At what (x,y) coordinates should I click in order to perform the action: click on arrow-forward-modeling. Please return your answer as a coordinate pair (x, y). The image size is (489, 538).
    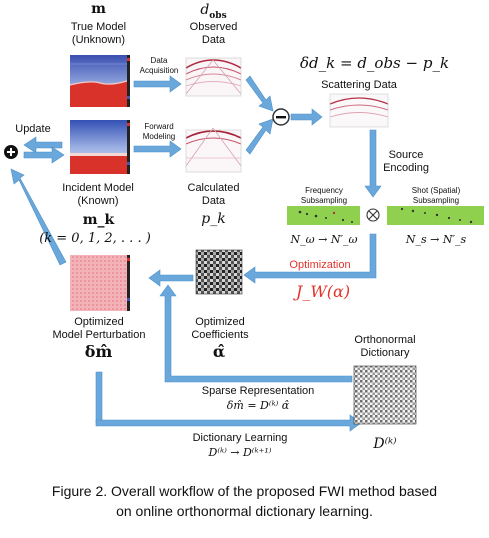
    Looking at the image, I should click on (157, 149).